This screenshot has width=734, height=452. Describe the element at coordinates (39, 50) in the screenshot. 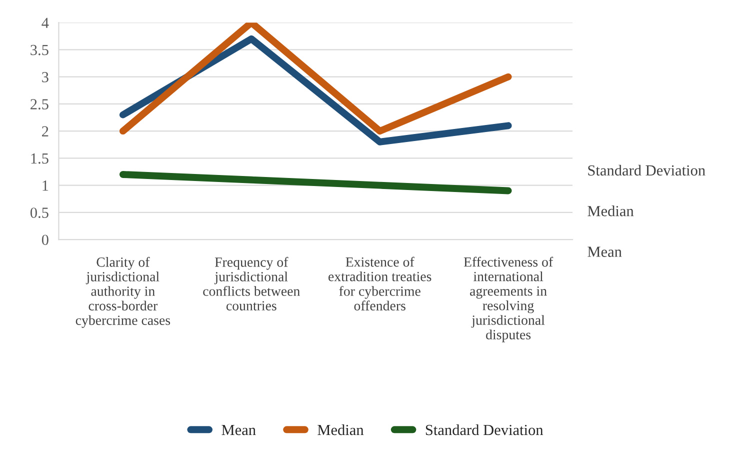

I see `y-tick-label: 3.5` at that location.